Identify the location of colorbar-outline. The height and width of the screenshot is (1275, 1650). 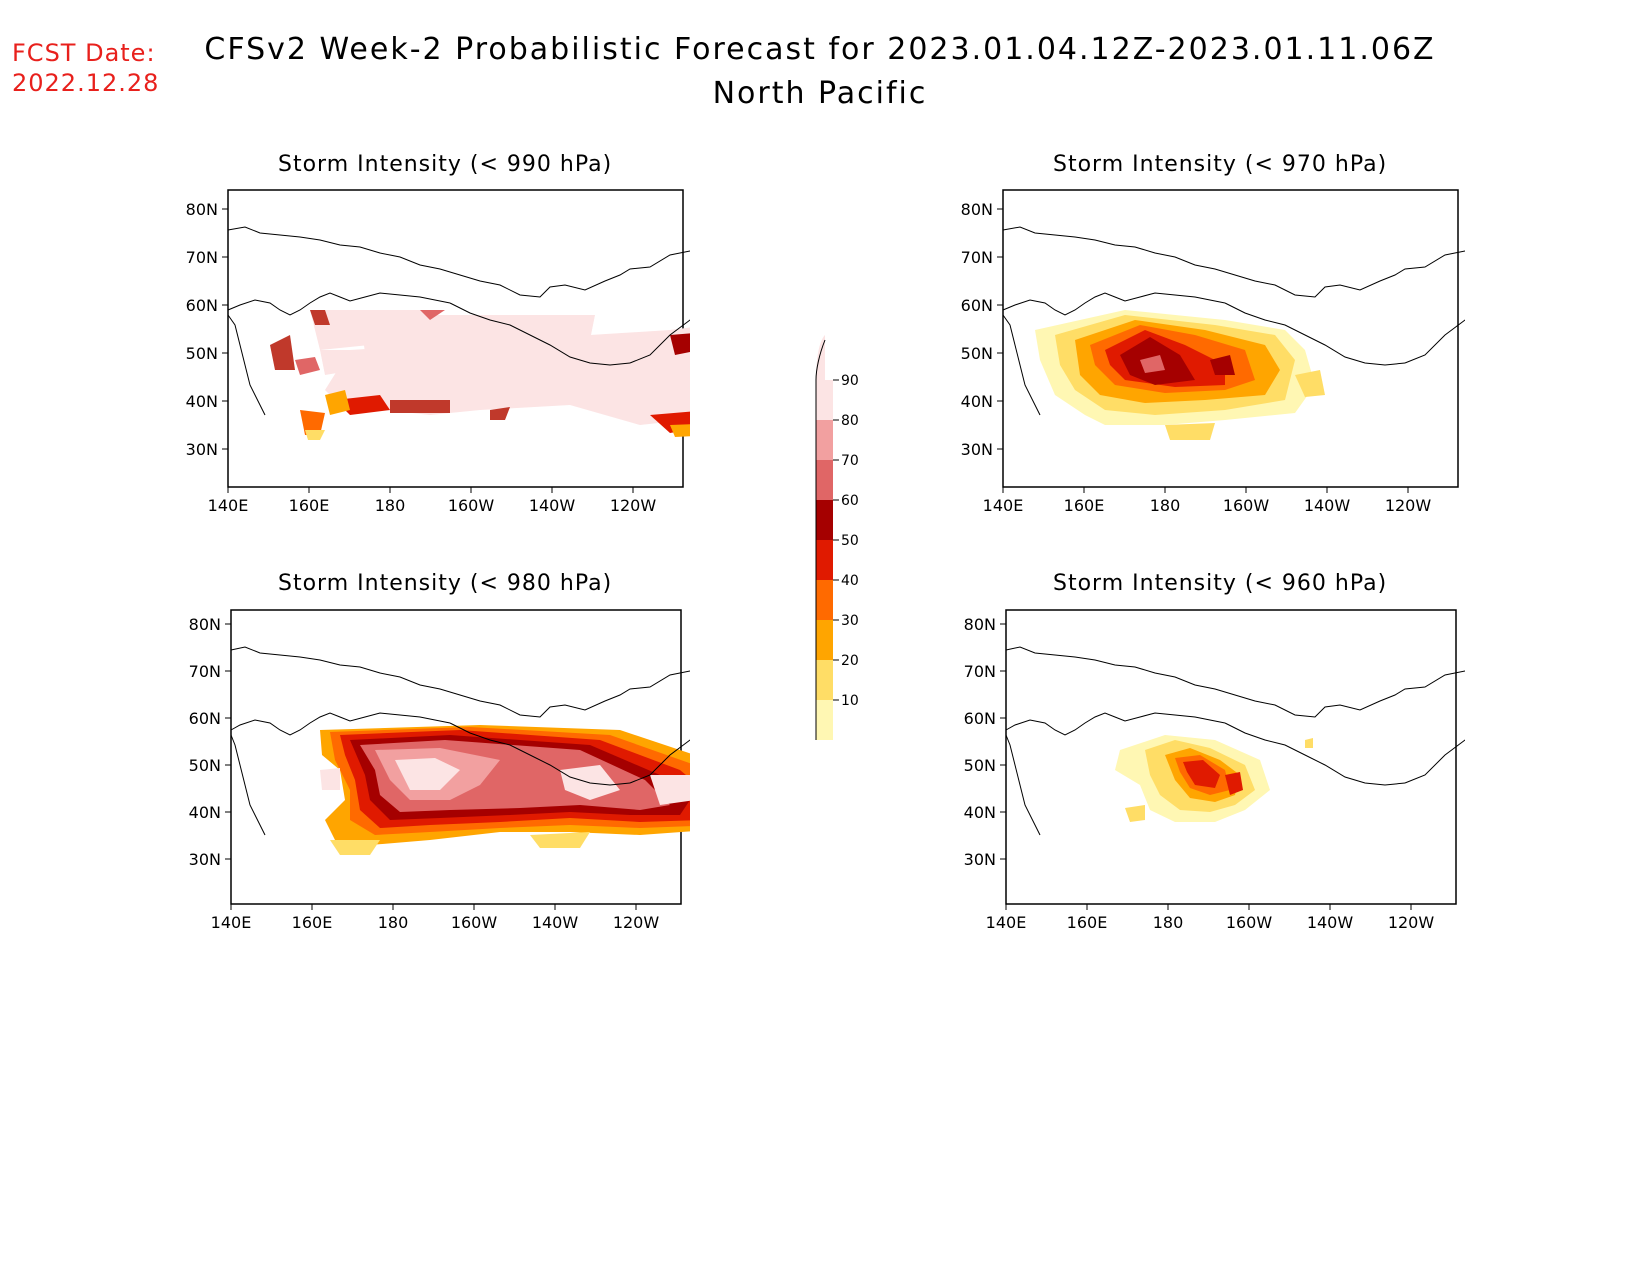
(820, 539).